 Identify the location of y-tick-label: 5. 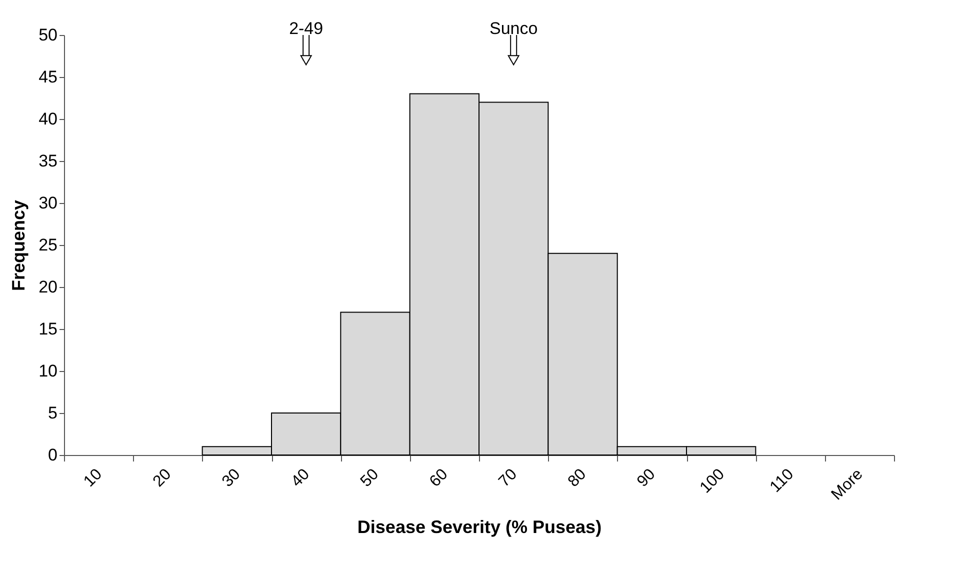
(53, 413).